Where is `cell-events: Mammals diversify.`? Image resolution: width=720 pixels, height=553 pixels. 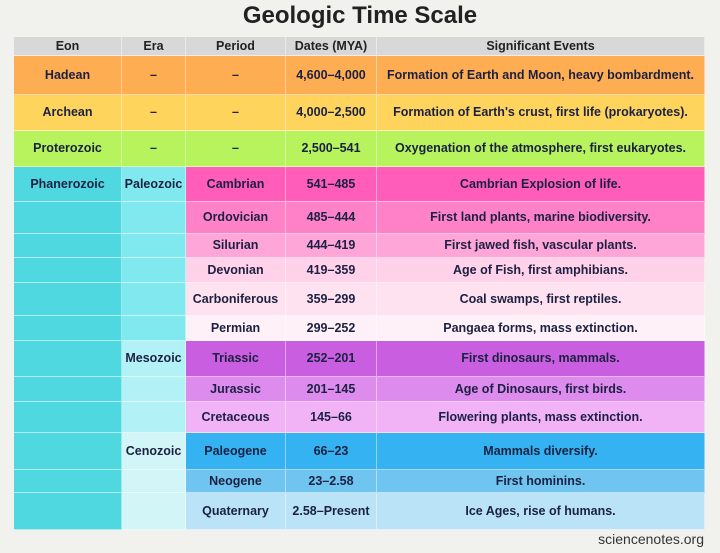 cell-events: Mammals diversify. is located at coordinates (541, 451).